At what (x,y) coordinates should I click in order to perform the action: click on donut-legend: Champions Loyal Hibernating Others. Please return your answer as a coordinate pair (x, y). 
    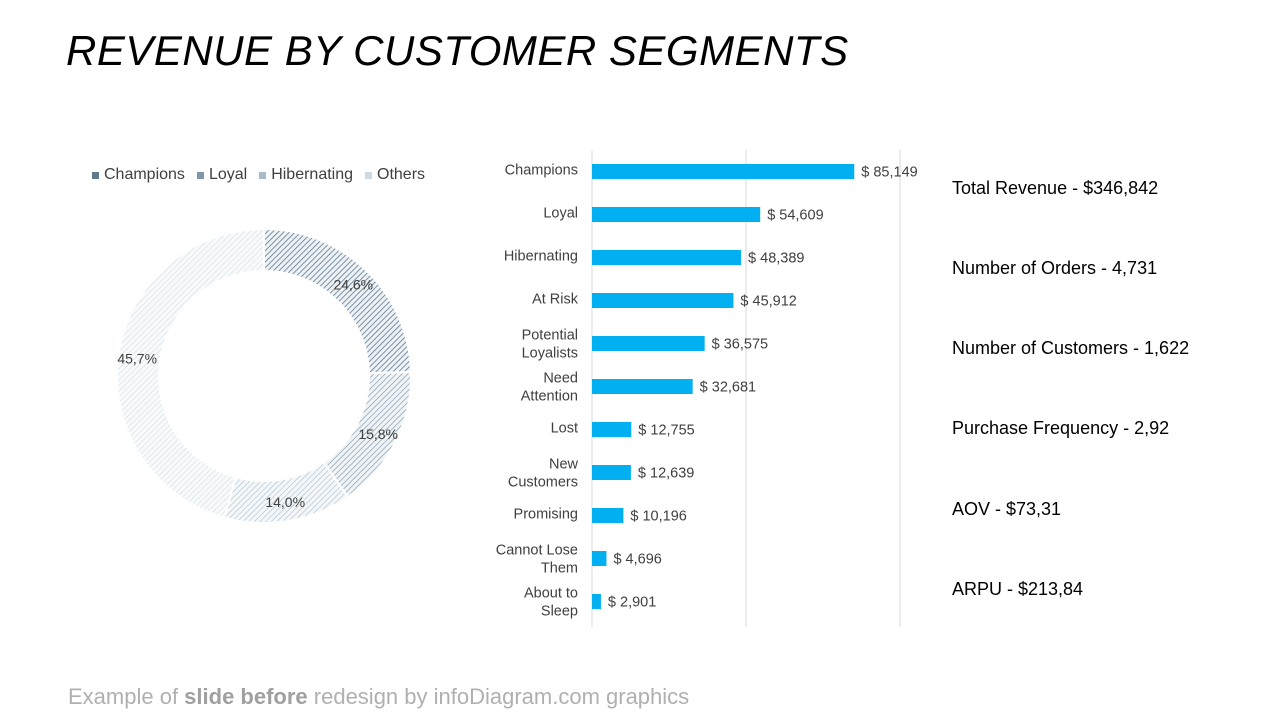
    Looking at the image, I should click on (258, 175).